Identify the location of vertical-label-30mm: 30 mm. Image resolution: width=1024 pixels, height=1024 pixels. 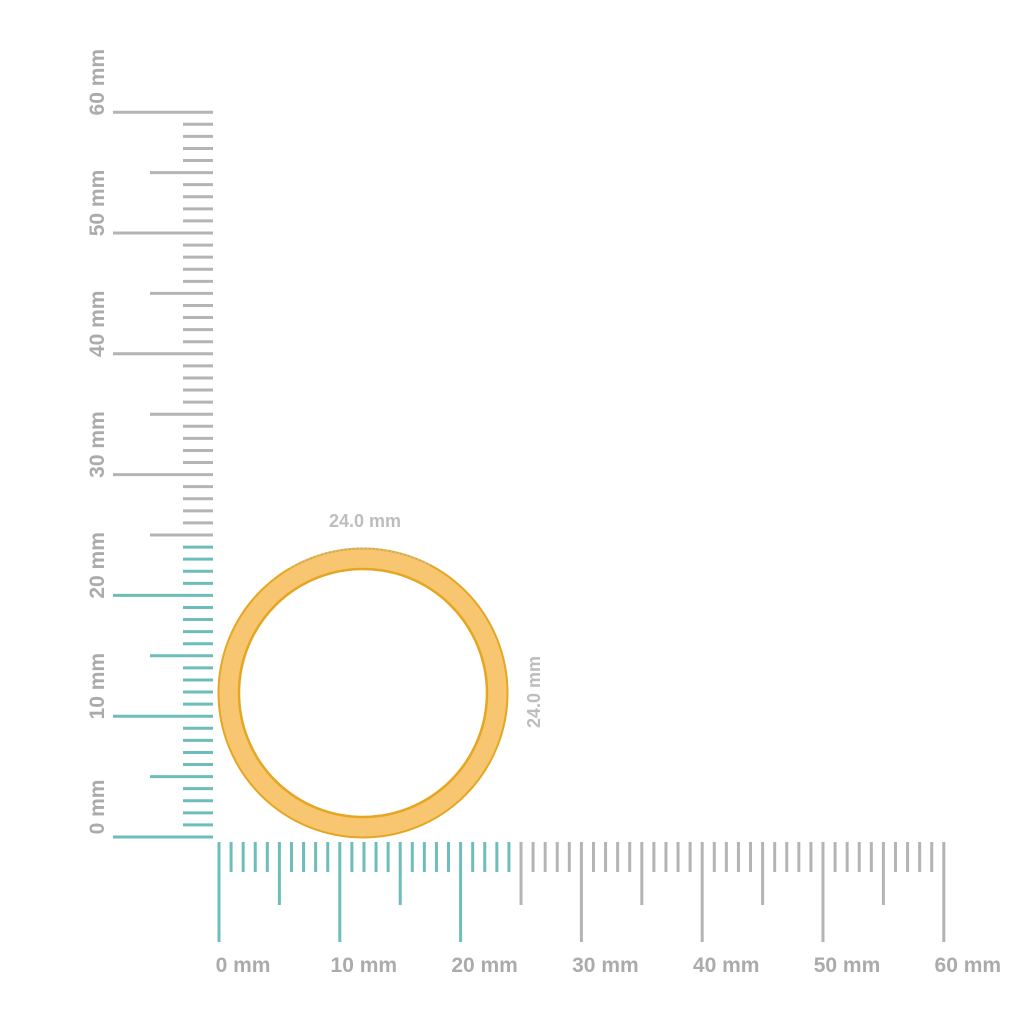
(97, 444).